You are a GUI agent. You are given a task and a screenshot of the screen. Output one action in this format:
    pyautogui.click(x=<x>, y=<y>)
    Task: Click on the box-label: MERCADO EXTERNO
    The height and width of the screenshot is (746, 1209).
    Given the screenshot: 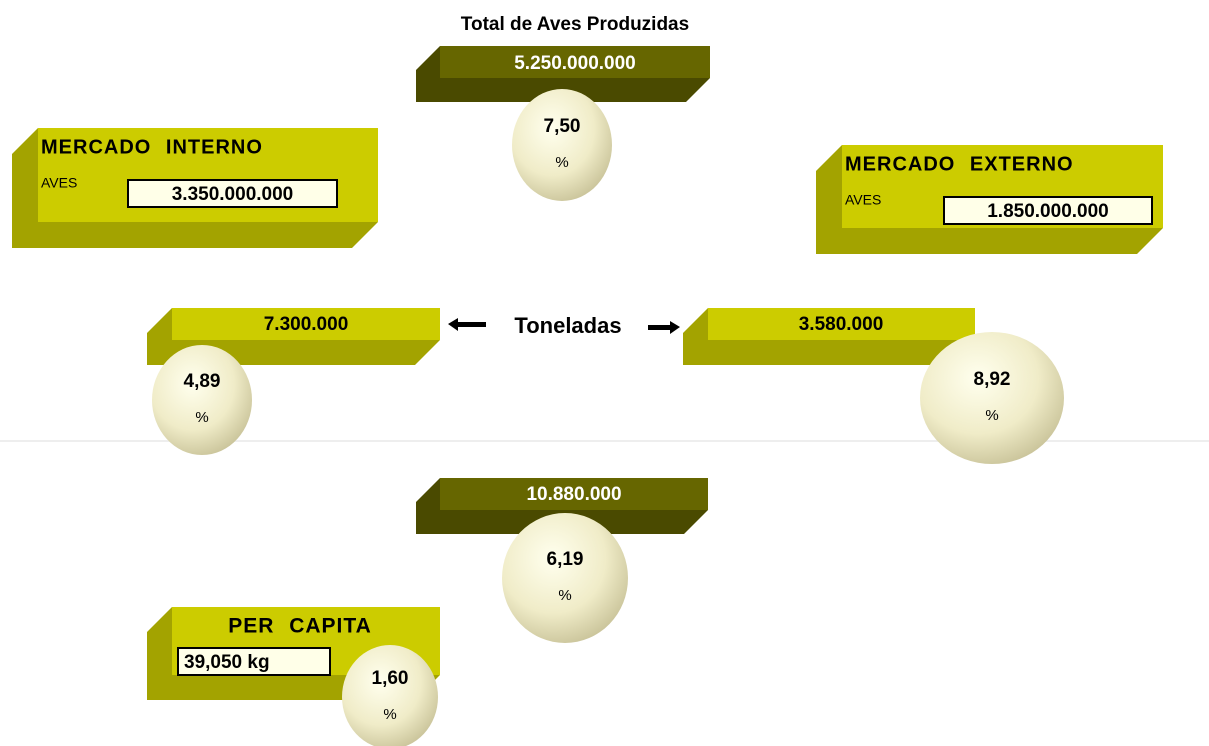 What is the action you would take?
    pyautogui.click(x=959, y=164)
    